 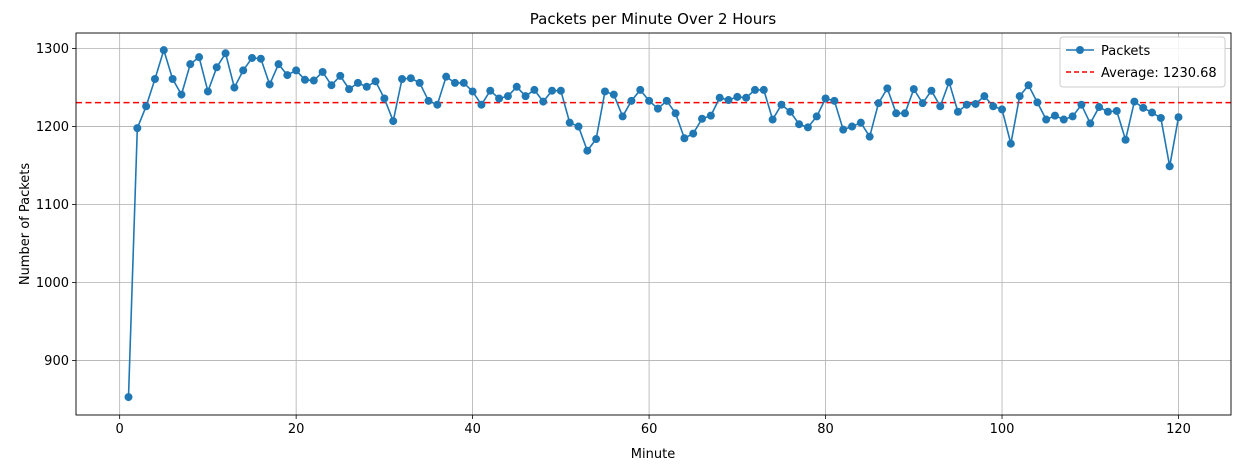 I want to click on x-tick-label: 100, so click(x=1002, y=429).